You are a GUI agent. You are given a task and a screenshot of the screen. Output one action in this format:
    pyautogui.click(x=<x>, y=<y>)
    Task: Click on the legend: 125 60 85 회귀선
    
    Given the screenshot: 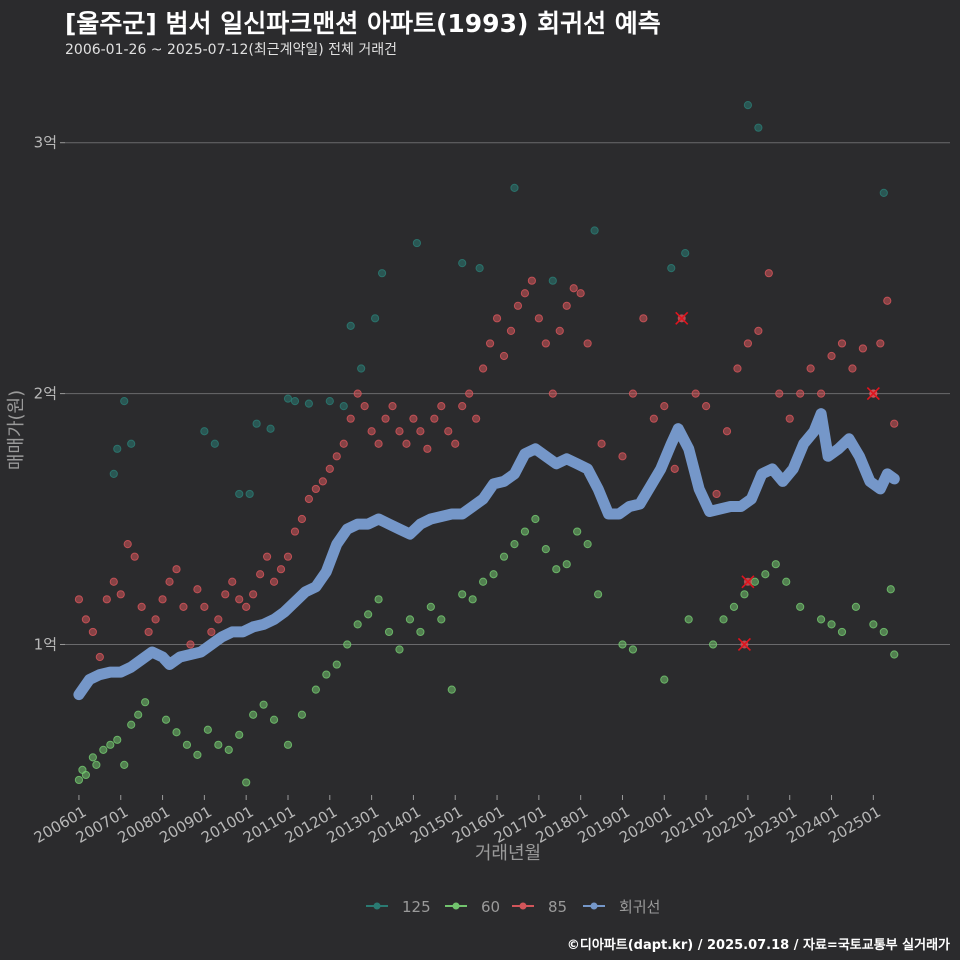 What is the action you would take?
    pyautogui.click(x=513, y=907)
    